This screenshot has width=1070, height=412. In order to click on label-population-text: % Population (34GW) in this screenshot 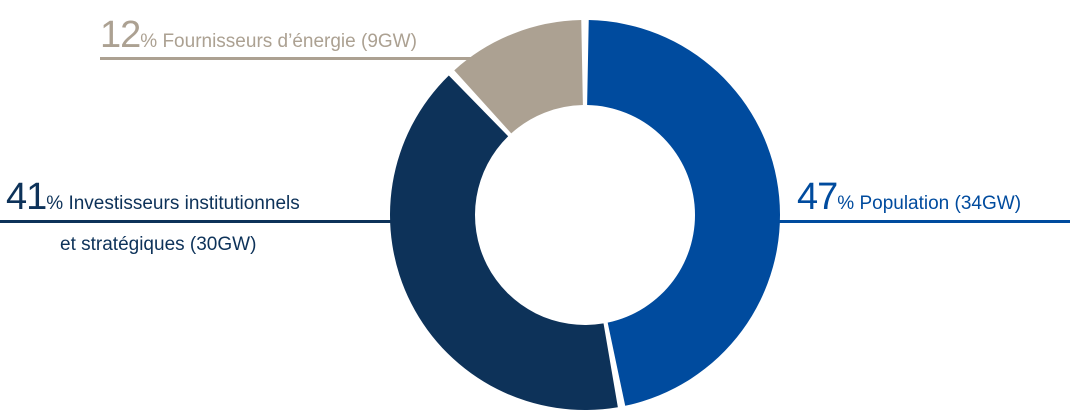, I will do `click(929, 203)`.